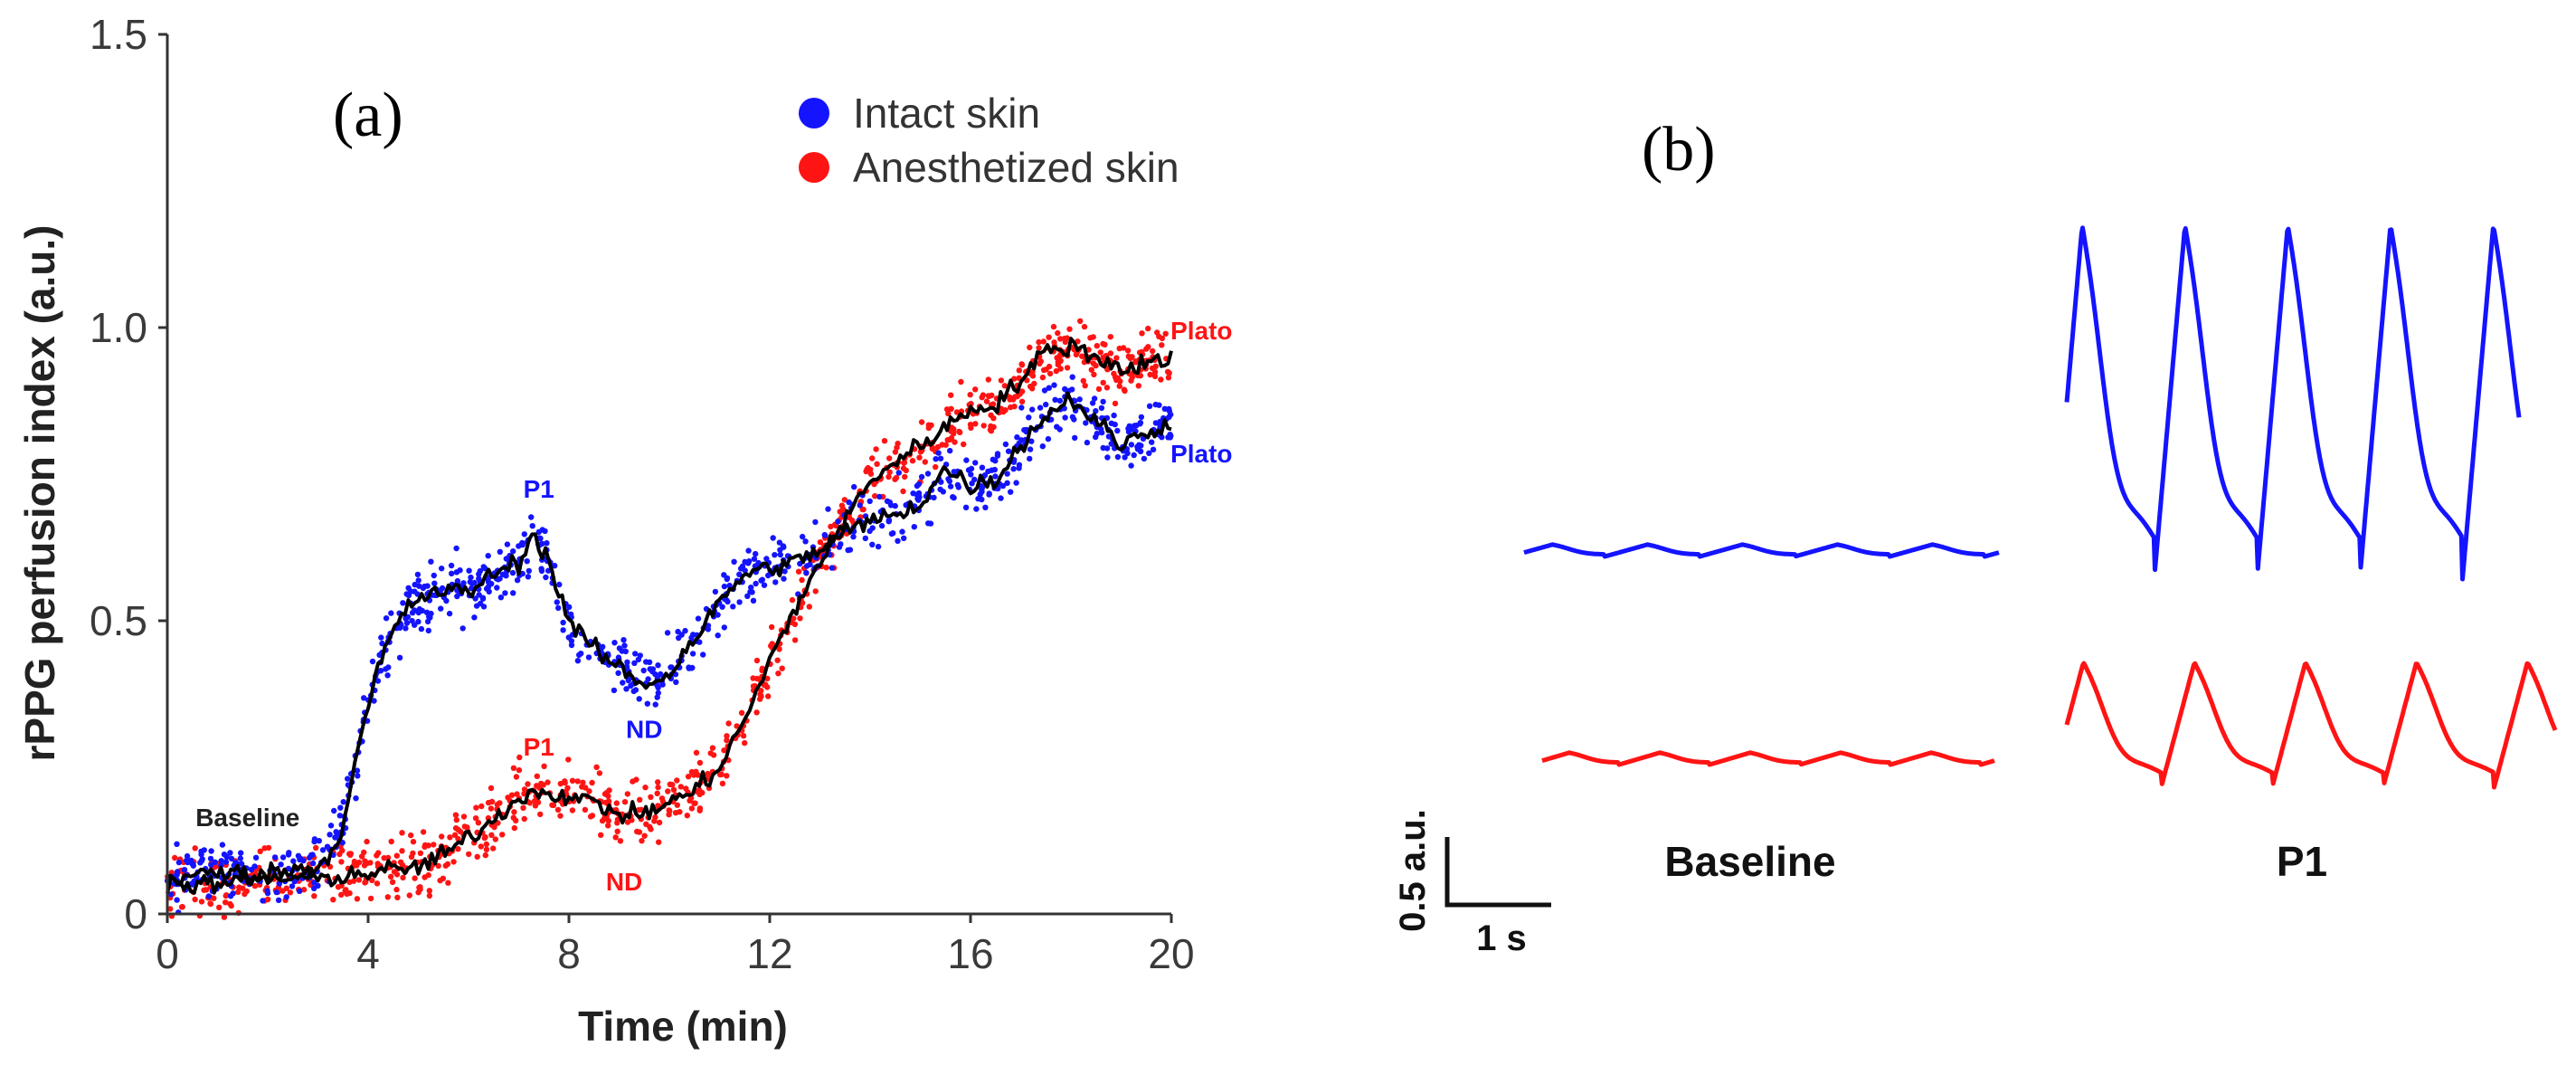 The height and width of the screenshot is (1075, 2576). I want to click on trace-baseline-anesthetized, so click(1768, 759).